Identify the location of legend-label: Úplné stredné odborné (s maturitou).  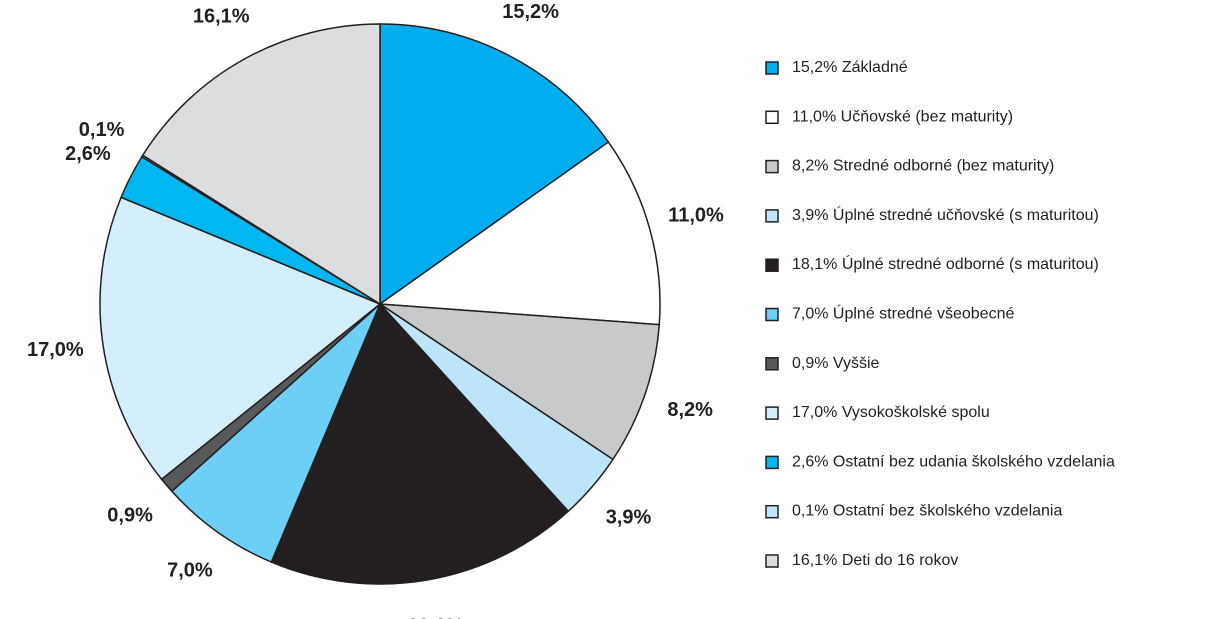
(970, 263).